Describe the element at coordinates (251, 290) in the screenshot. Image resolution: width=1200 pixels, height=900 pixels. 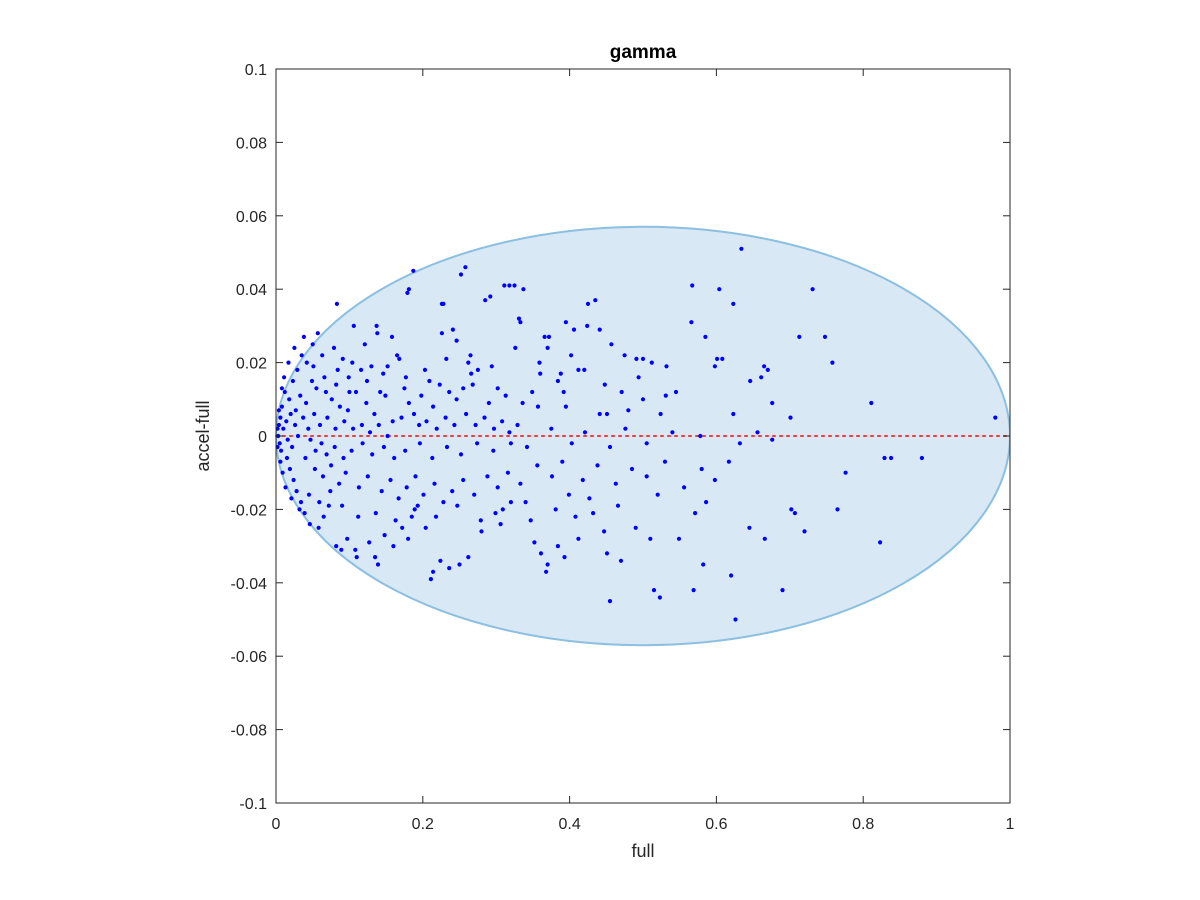
I see `y-tick-label: 0.04` at that location.